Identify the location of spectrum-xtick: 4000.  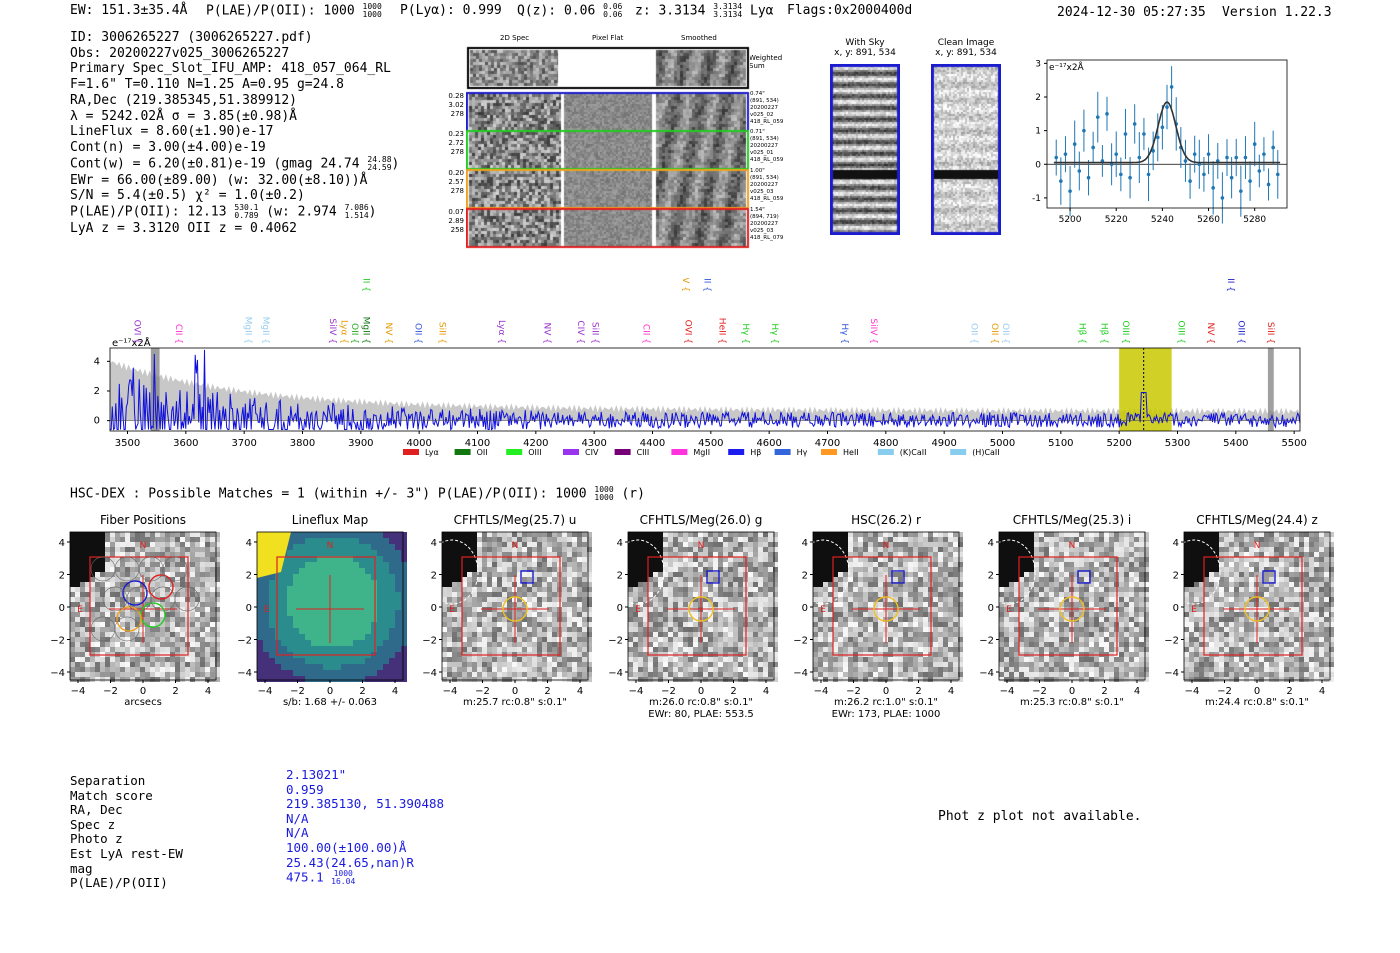
(418, 443).